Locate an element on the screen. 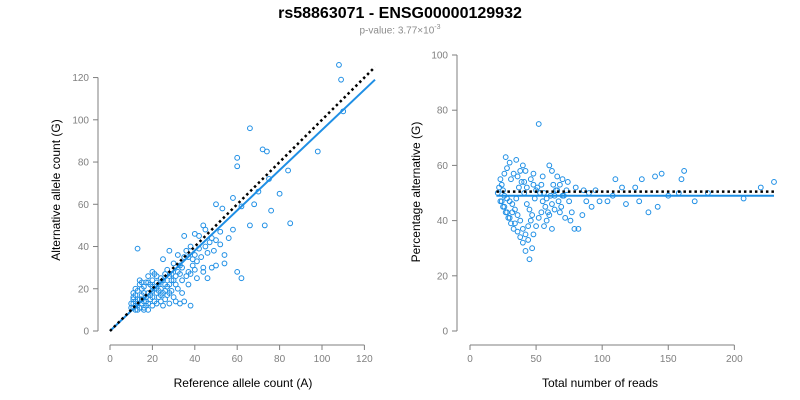 The width and height of the screenshot is (800, 400). left-y-tick-label: 20 is located at coordinates (84, 289).